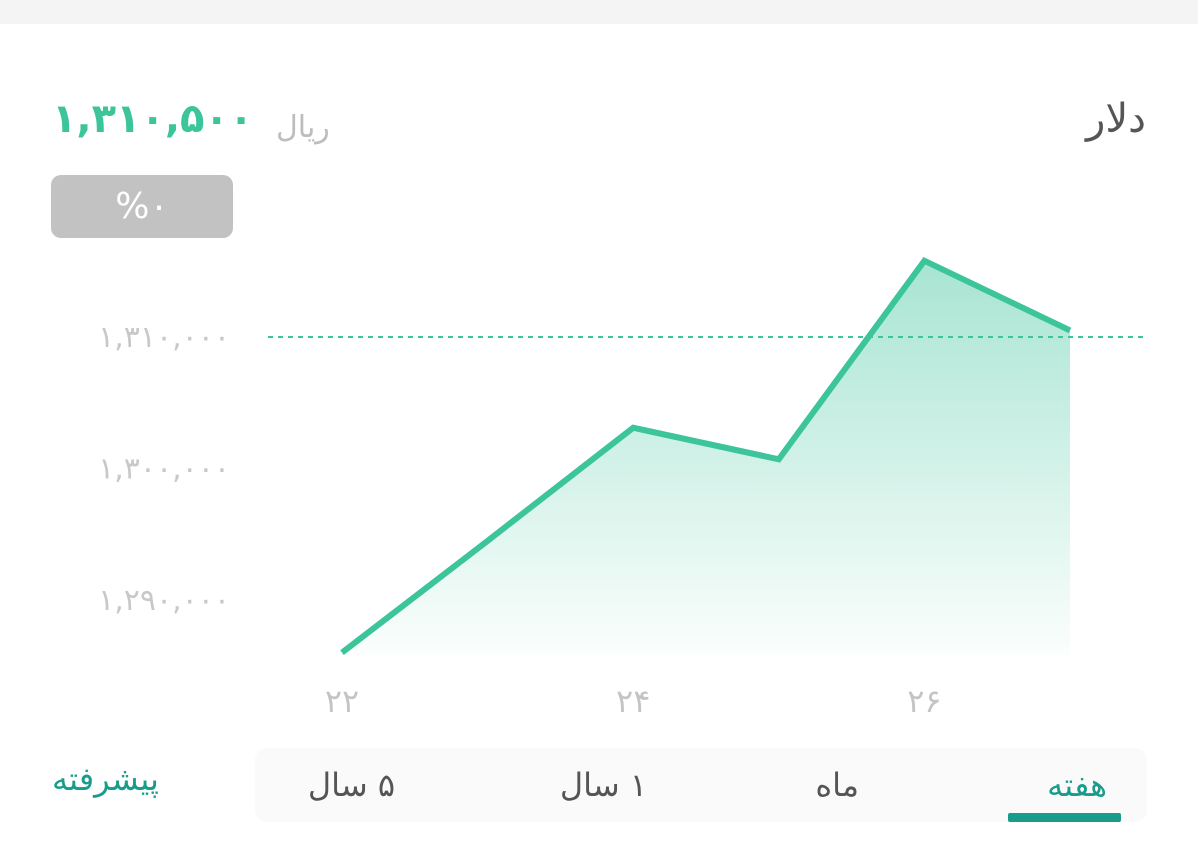  I want to click on x-tick-label: ۲۶, so click(924, 701).